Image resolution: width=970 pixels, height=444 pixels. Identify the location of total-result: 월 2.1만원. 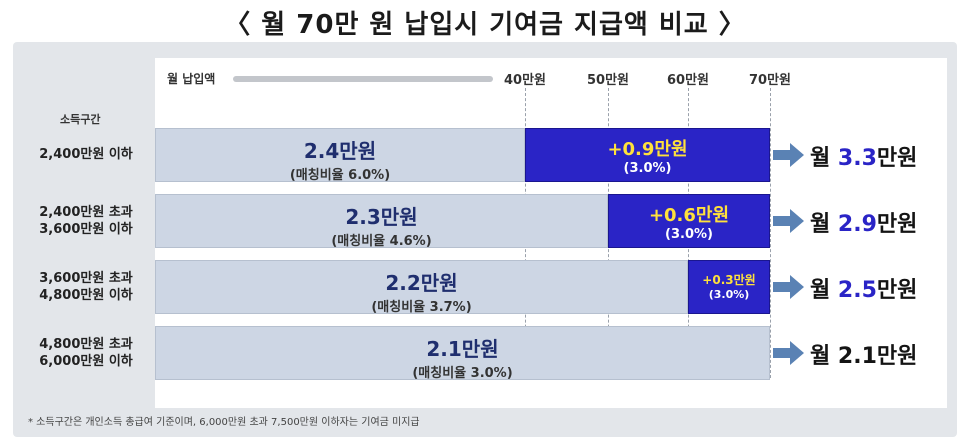
(863, 354).